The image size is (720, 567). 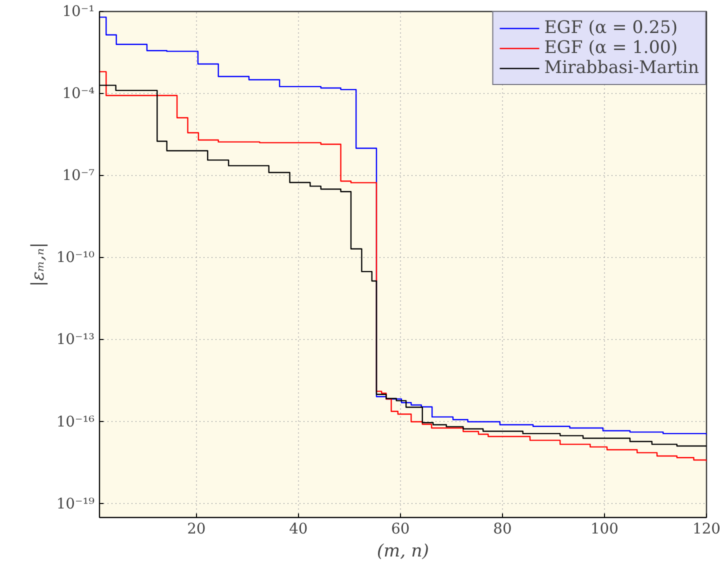 I want to click on x-tick-label: 60, so click(x=400, y=529).